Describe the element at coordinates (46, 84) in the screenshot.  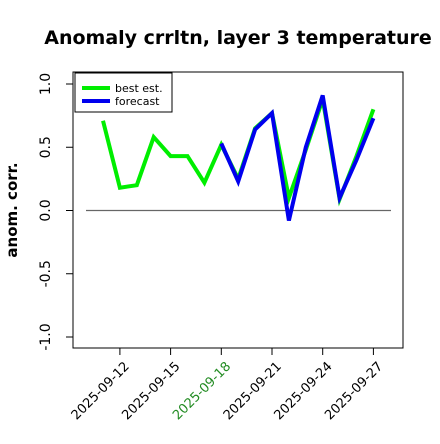
I see `y-tick-label: 1.0` at that location.